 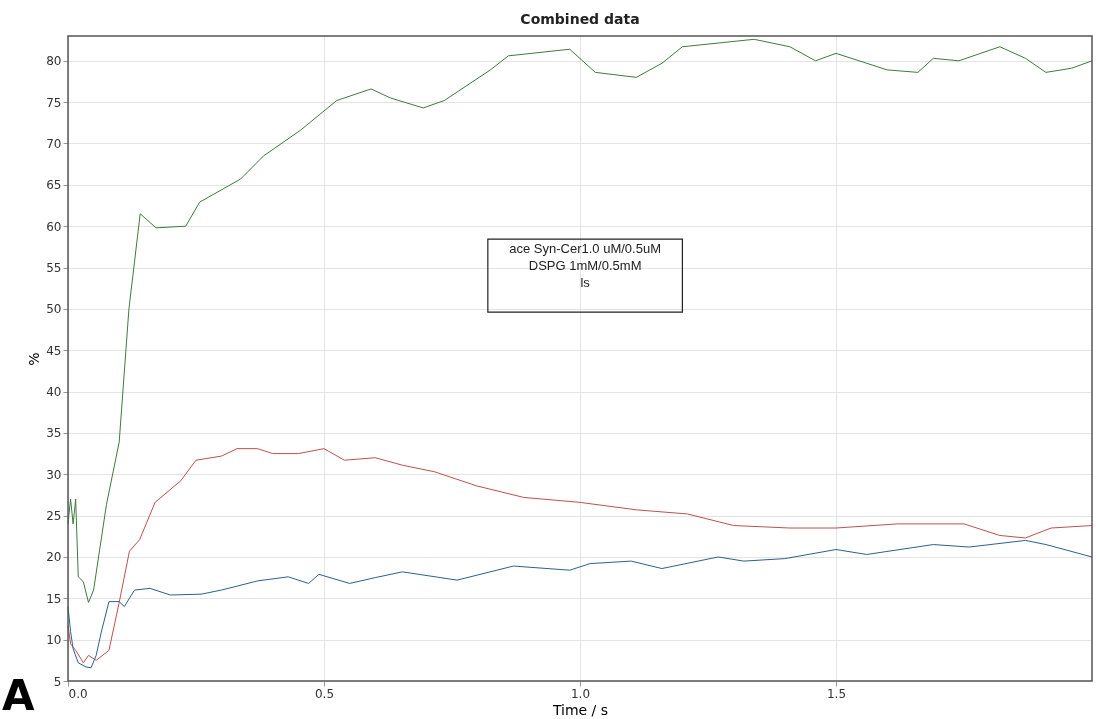 What do you see at coordinates (580, 709) in the screenshot?
I see `x-axis-title: Time / s` at bounding box center [580, 709].